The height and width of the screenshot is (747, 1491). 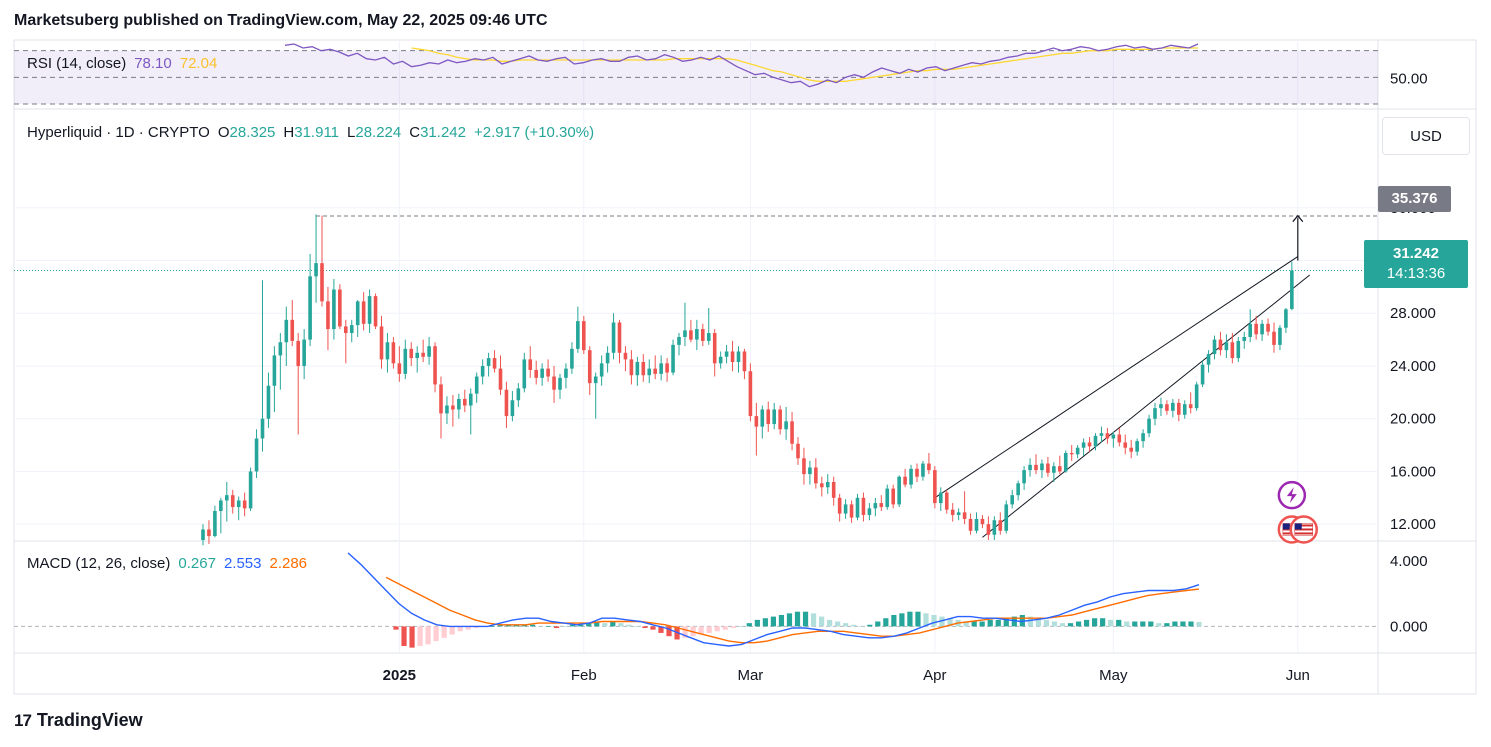 I want to click on macd-axis-label: 4.000, so click(x=1409, y=561).